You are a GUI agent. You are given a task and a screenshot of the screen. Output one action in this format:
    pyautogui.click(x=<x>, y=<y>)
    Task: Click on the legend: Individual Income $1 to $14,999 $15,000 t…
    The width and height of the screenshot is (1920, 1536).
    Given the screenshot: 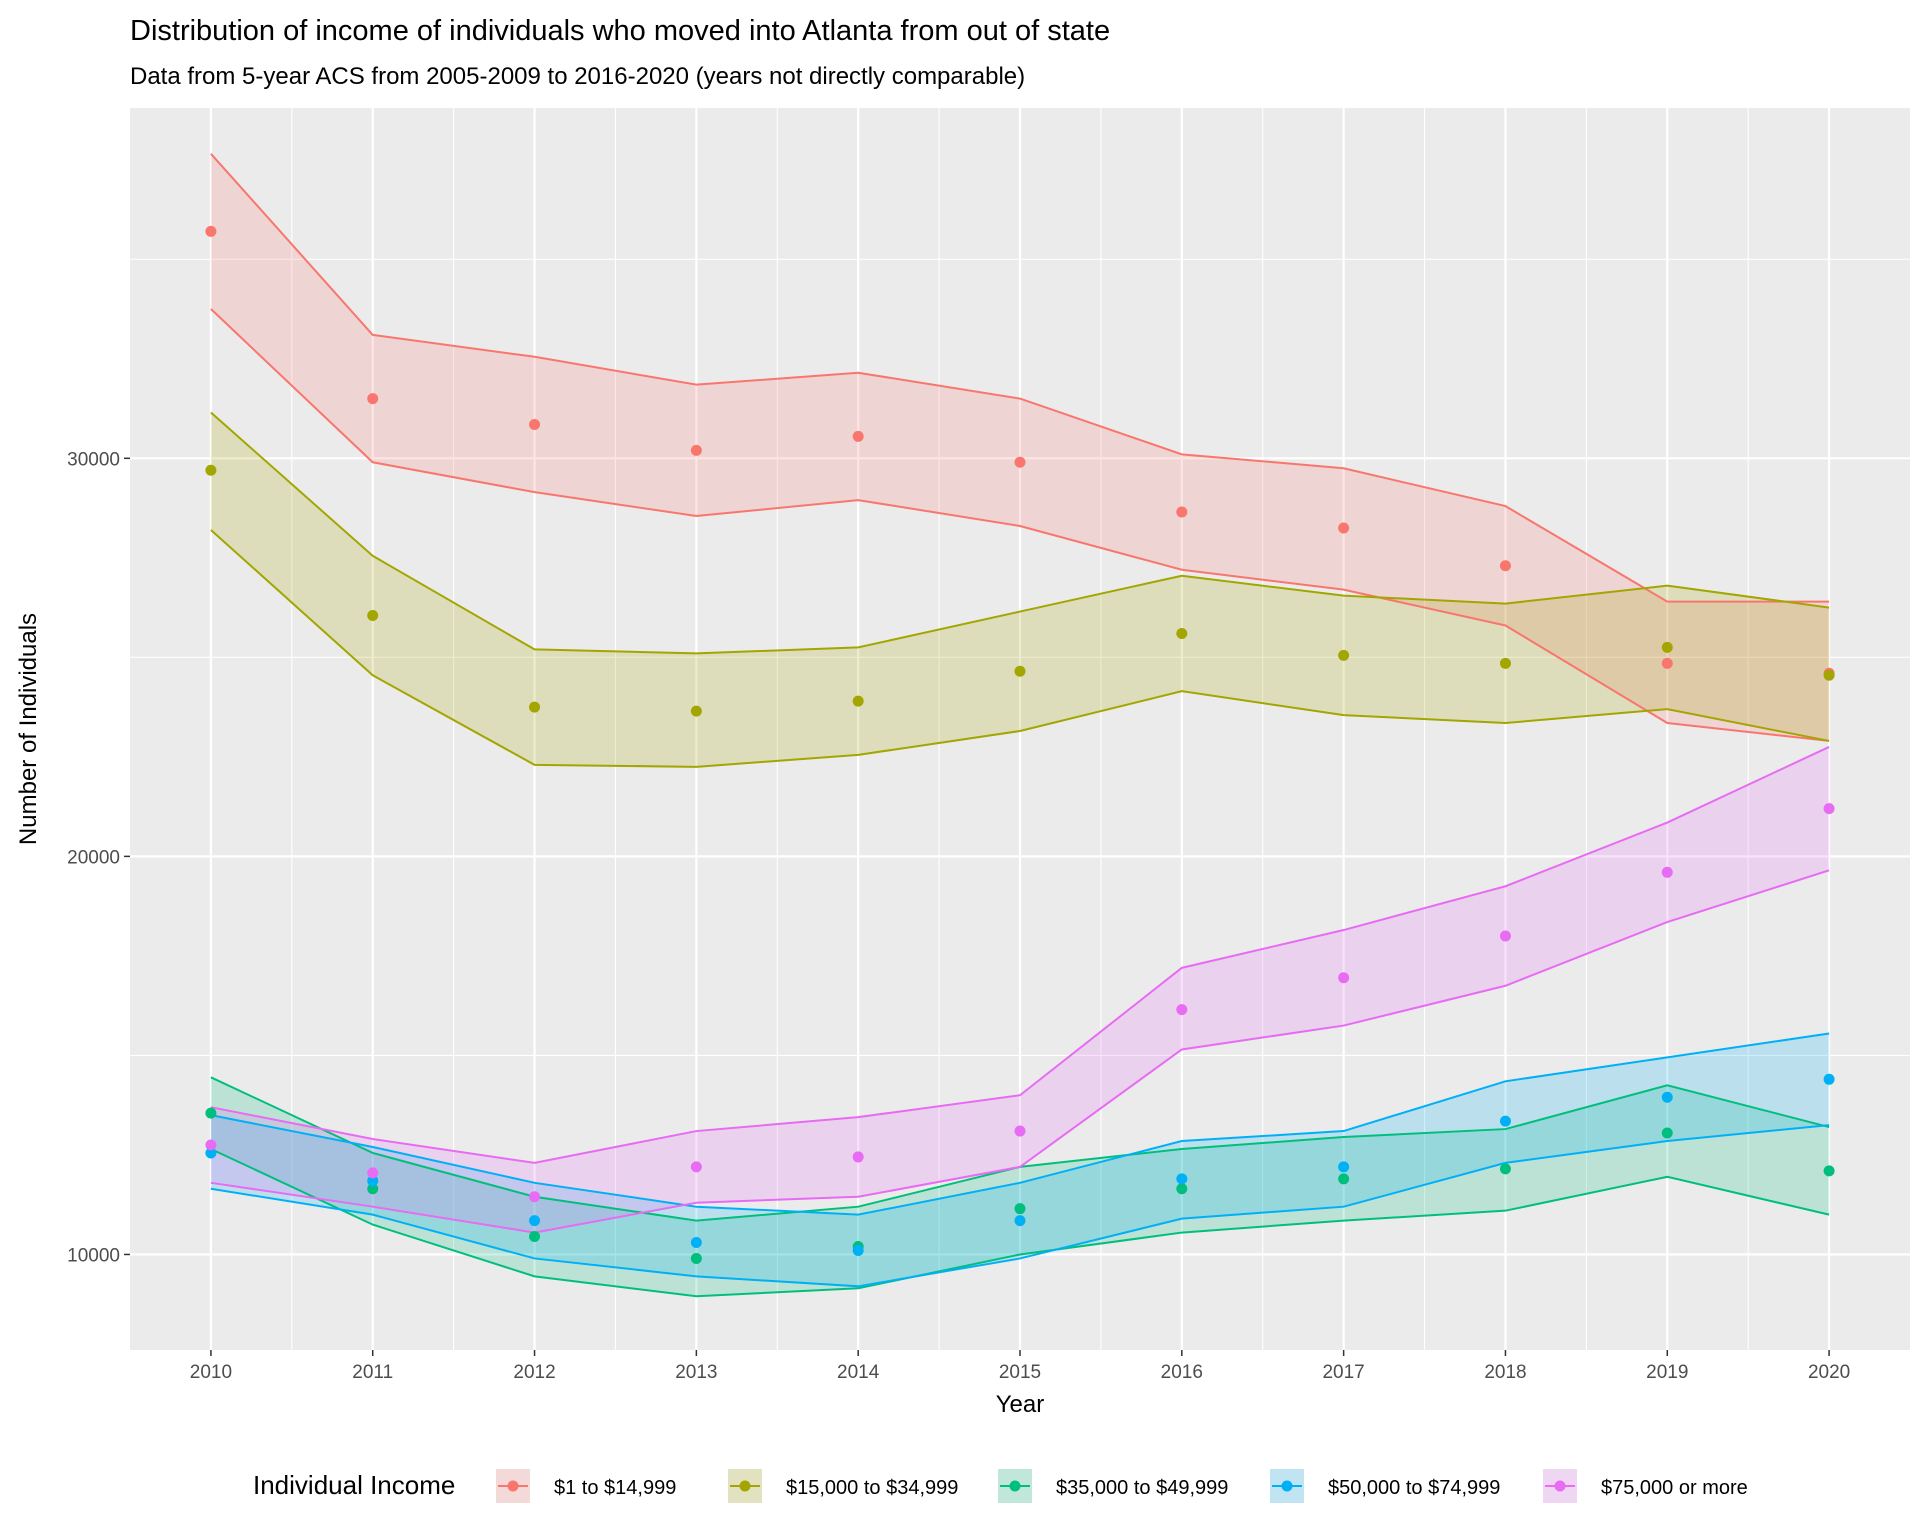 What is the action you would take?
    pyautogui.click(x=1000, y=1486)
    